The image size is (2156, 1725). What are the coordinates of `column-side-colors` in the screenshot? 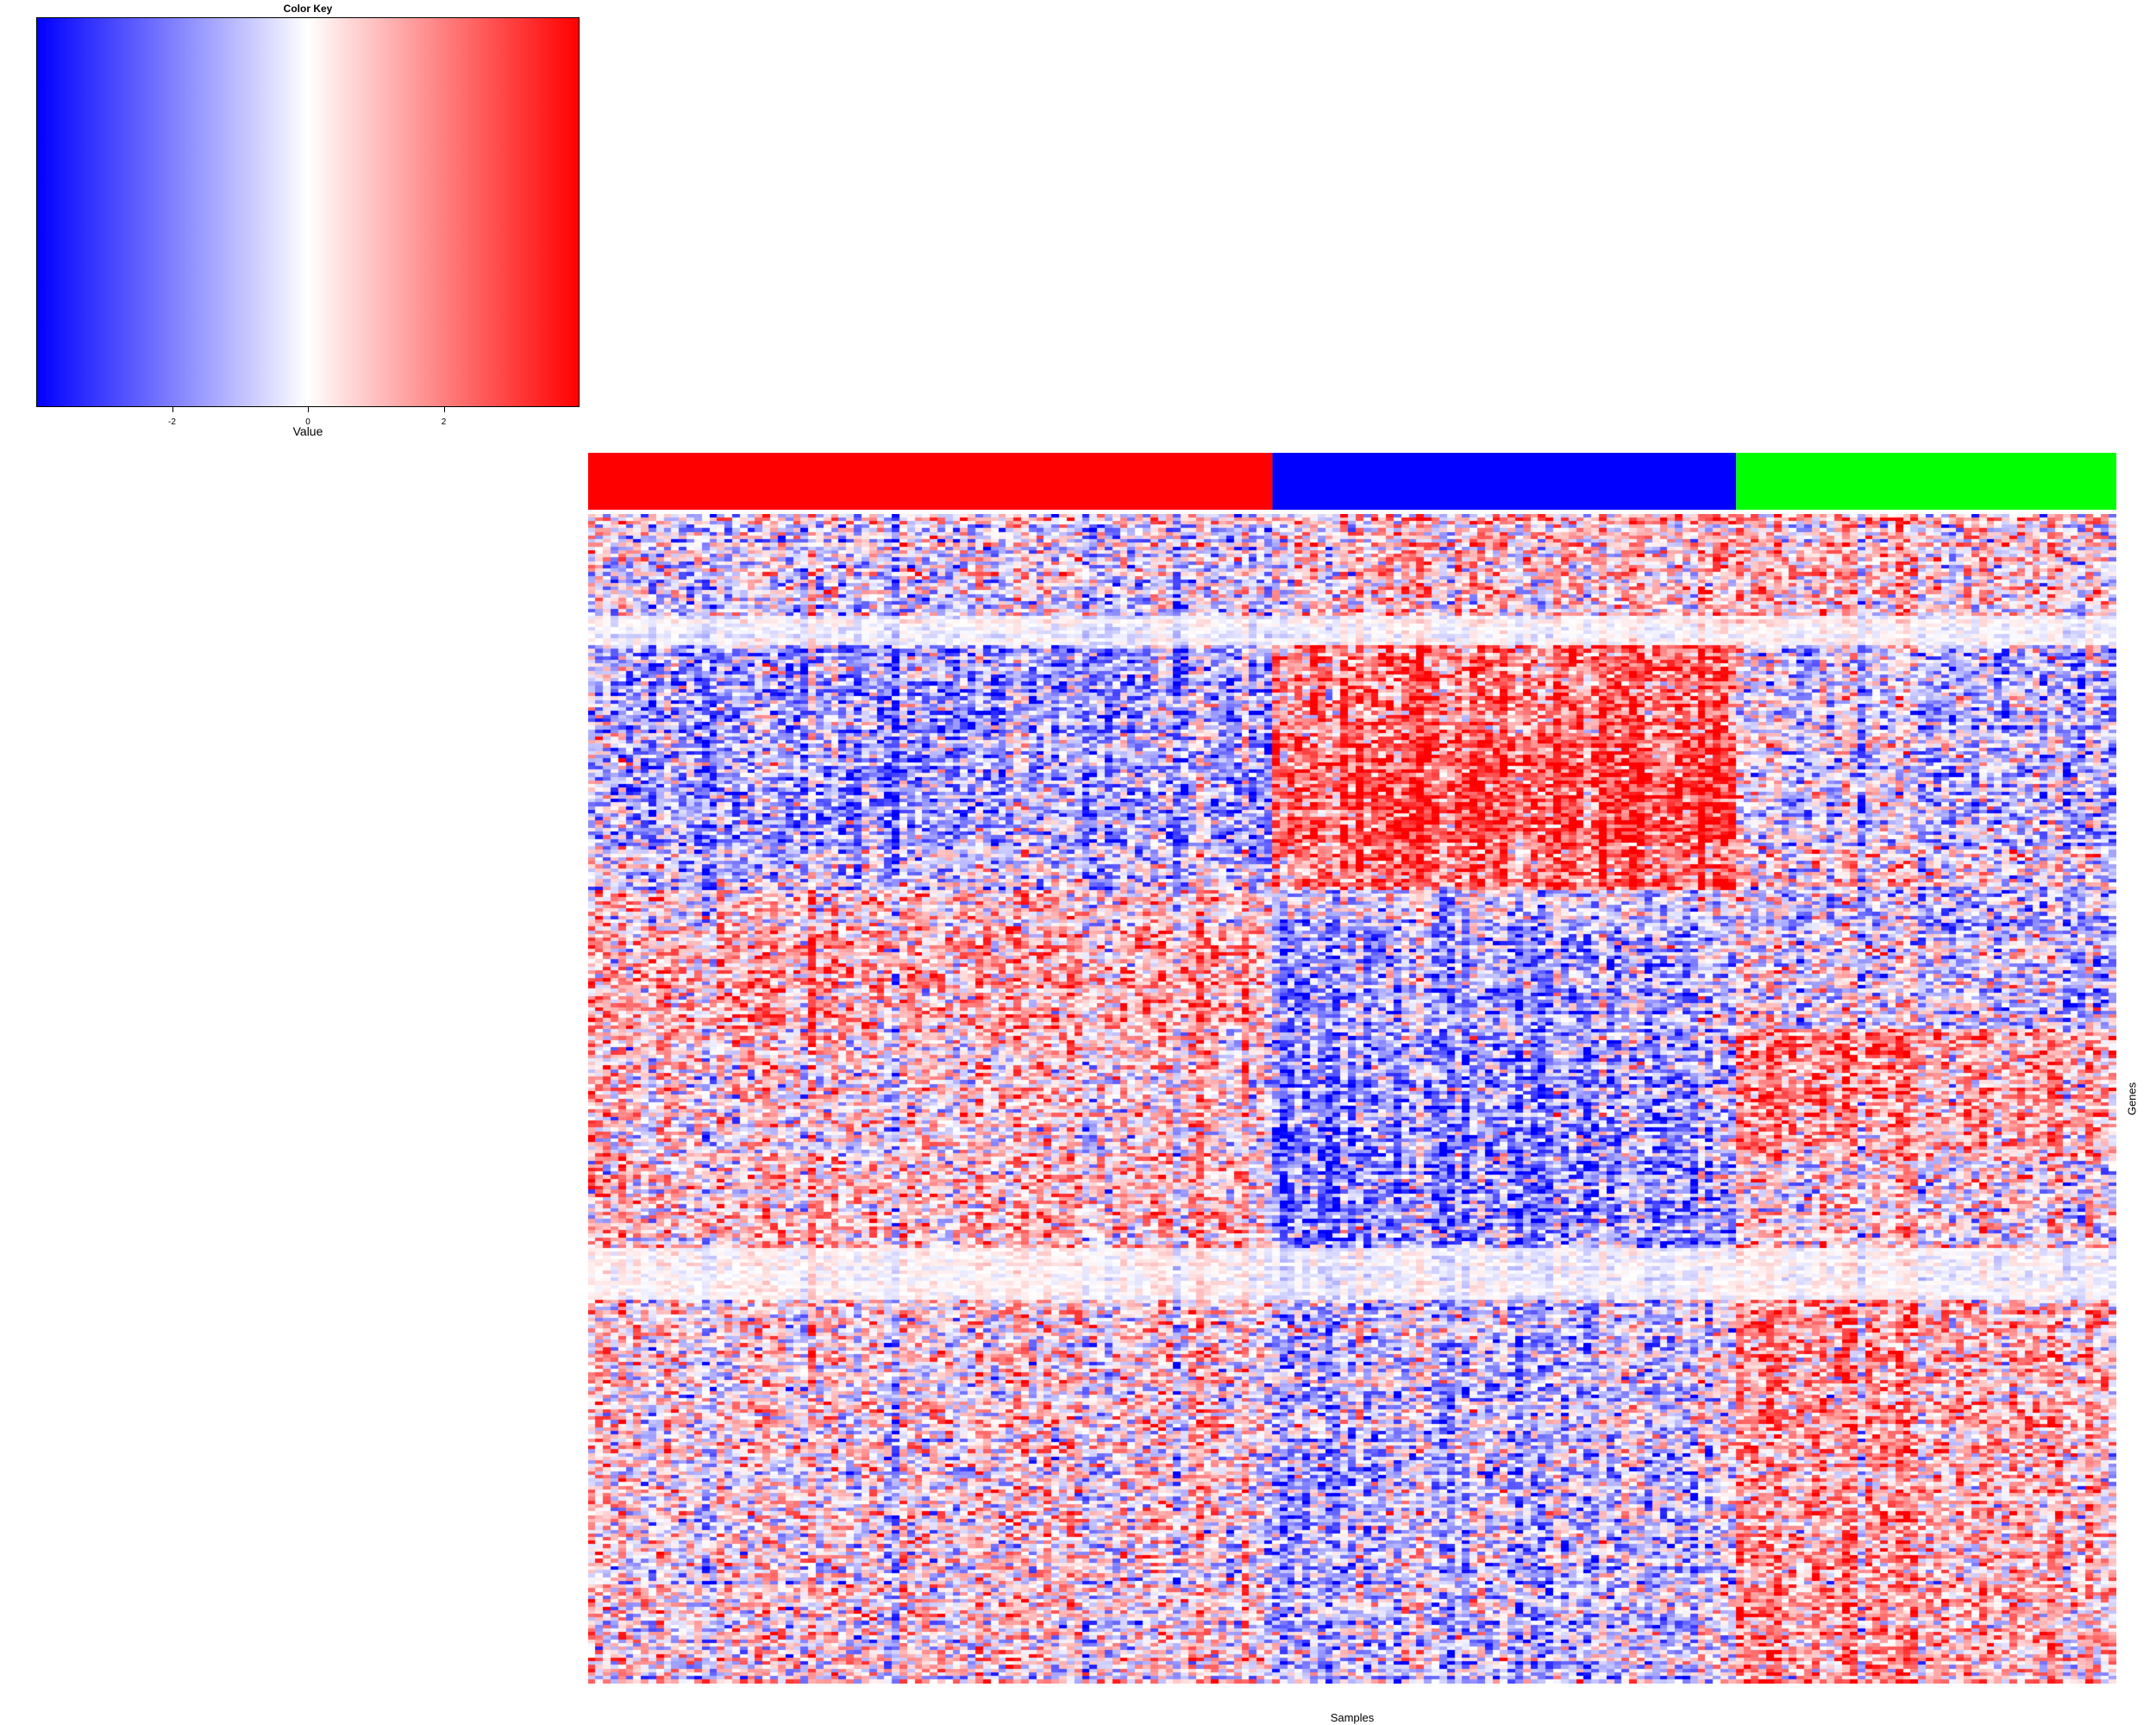 It's located at (1352, 481).